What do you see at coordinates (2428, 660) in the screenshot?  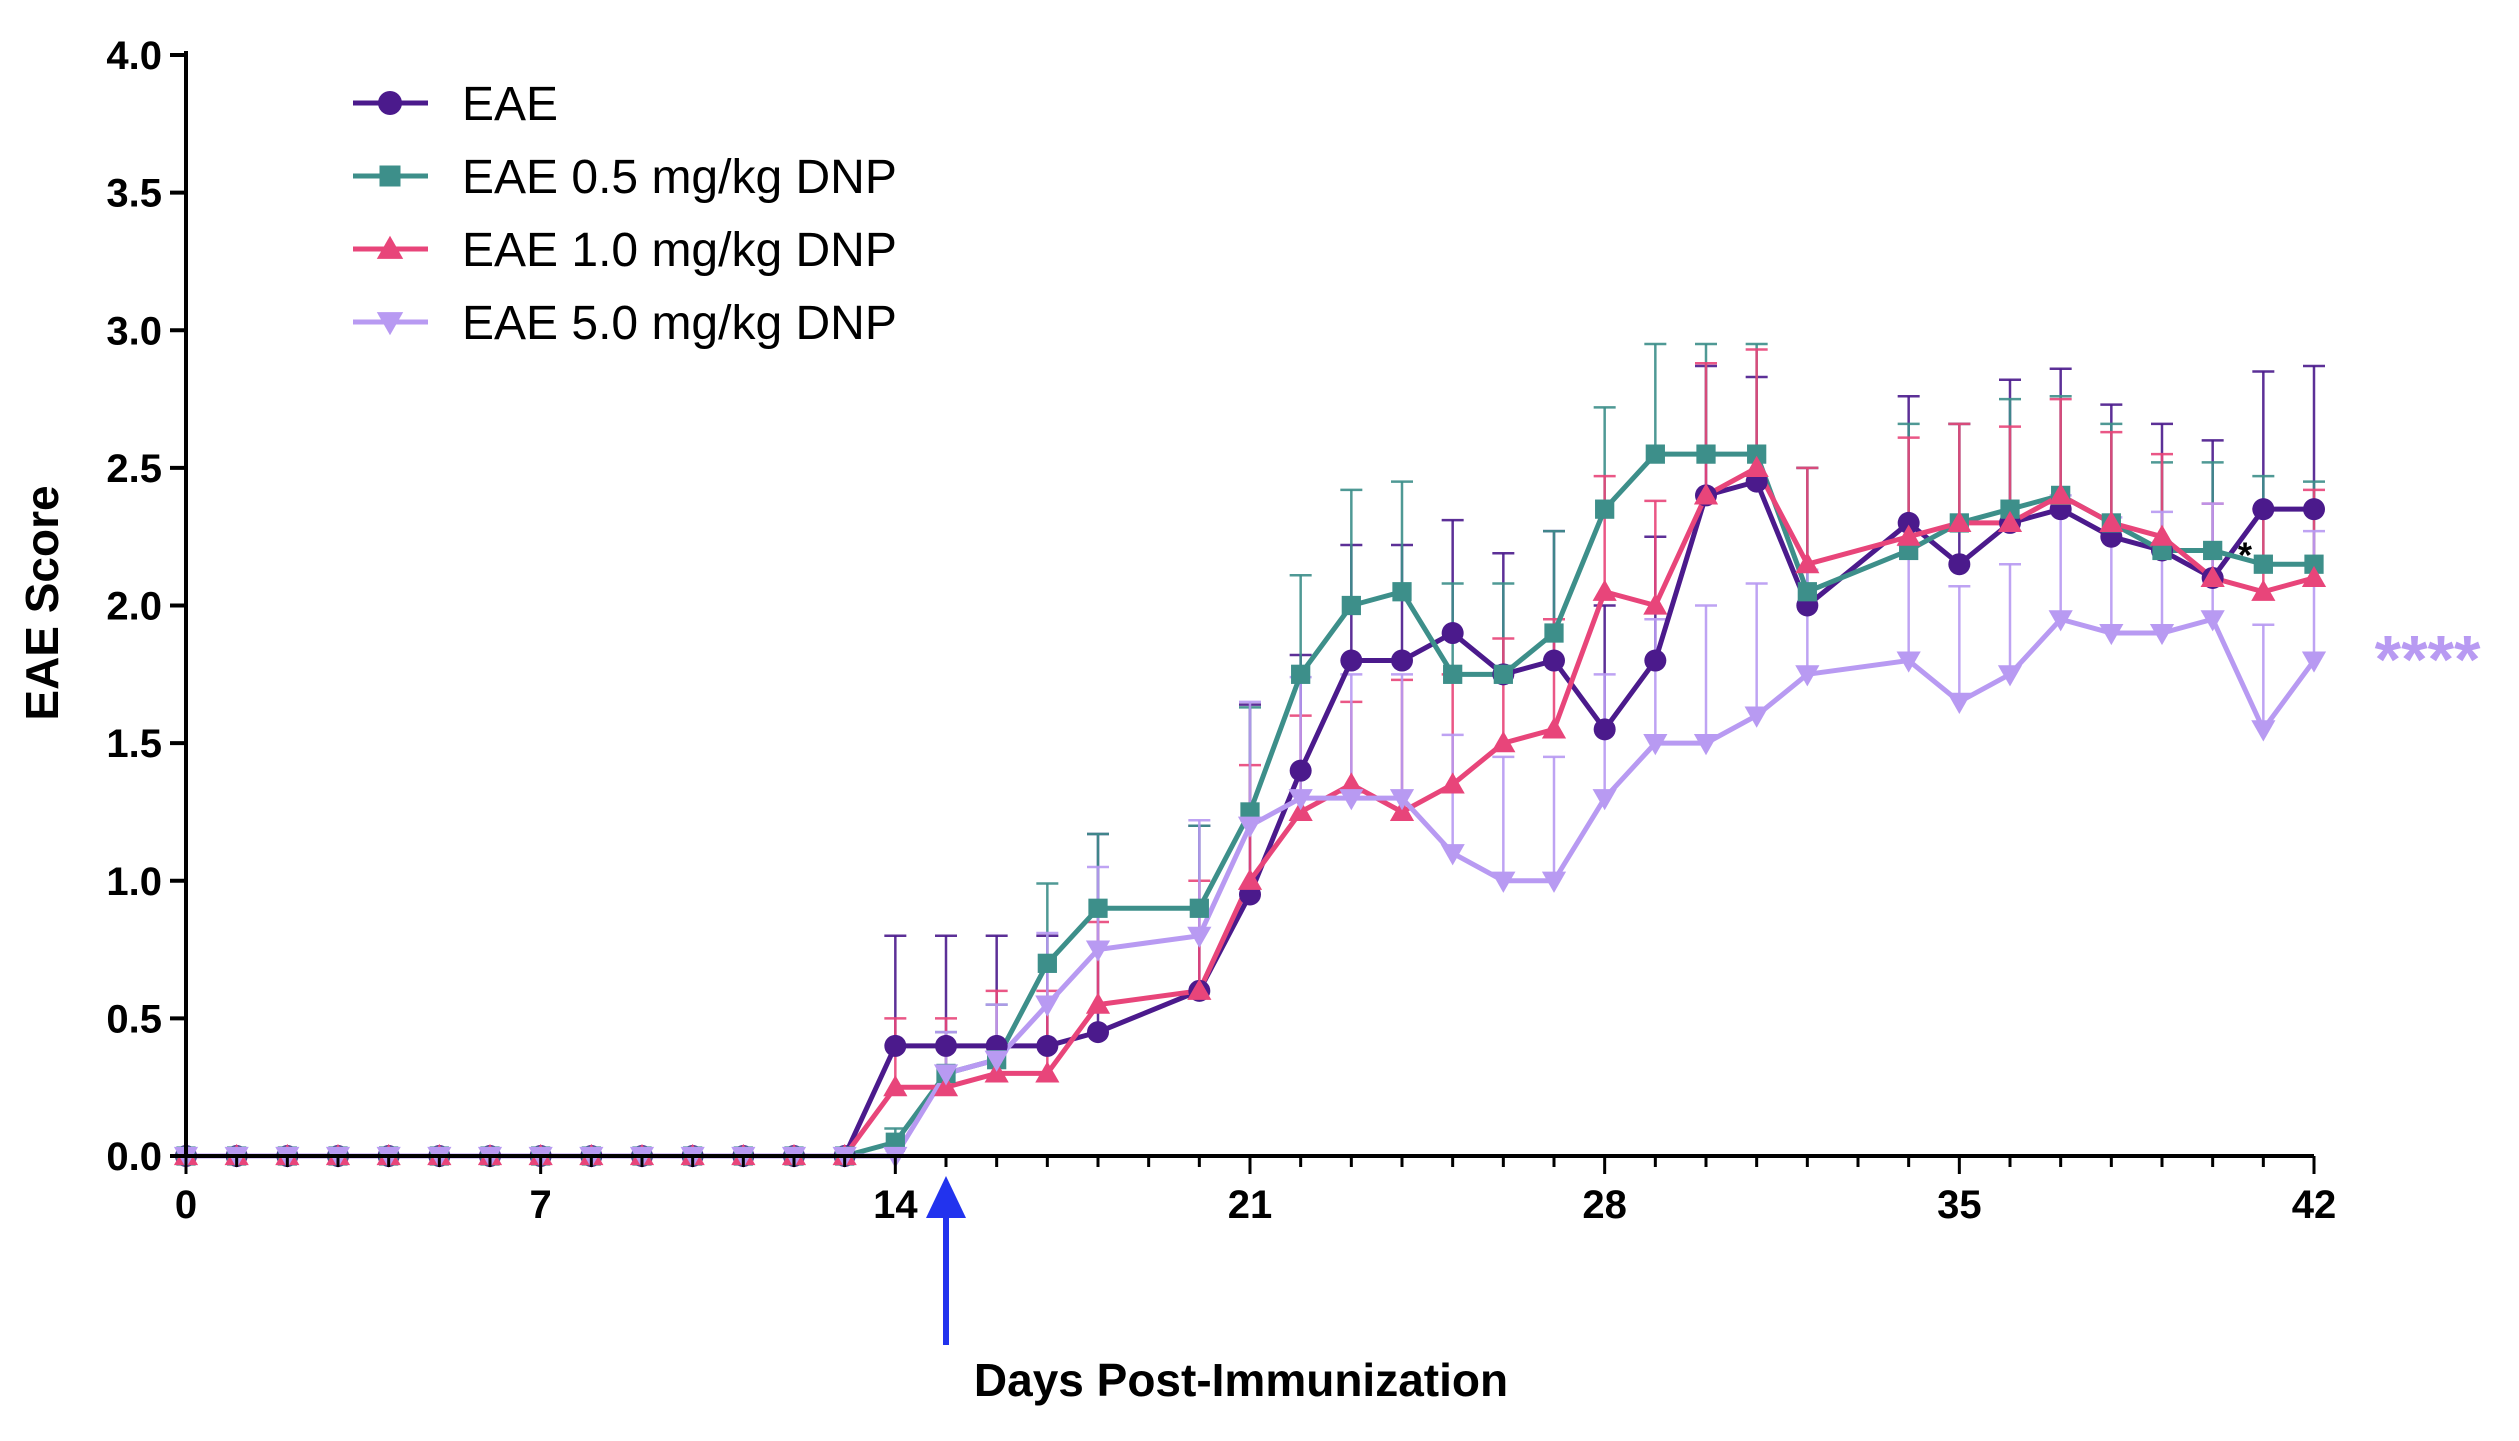 I see `significance-stars: ****` at bounding box center [2428, 660].